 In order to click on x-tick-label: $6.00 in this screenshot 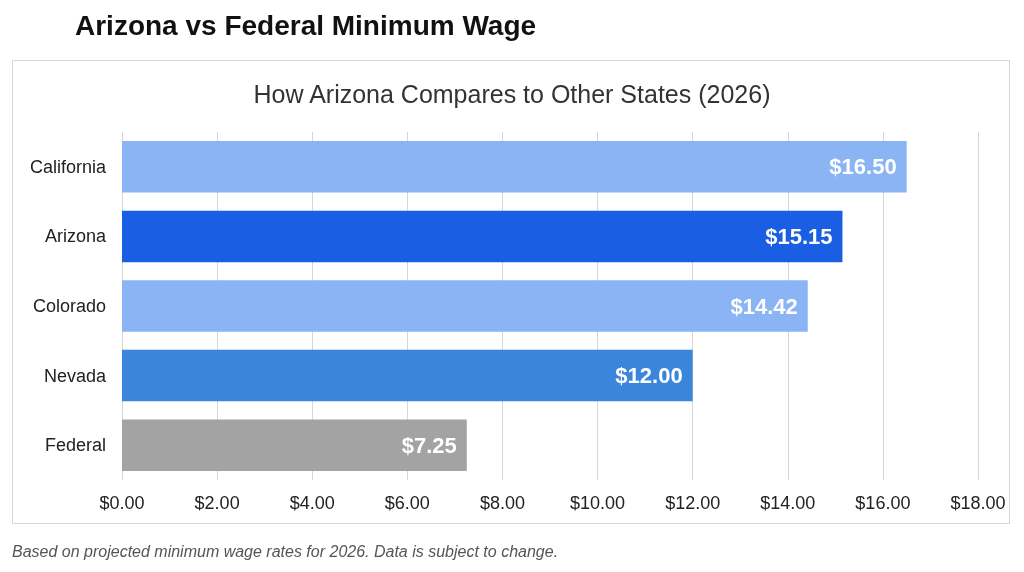, I will do `click(407, 503)`.